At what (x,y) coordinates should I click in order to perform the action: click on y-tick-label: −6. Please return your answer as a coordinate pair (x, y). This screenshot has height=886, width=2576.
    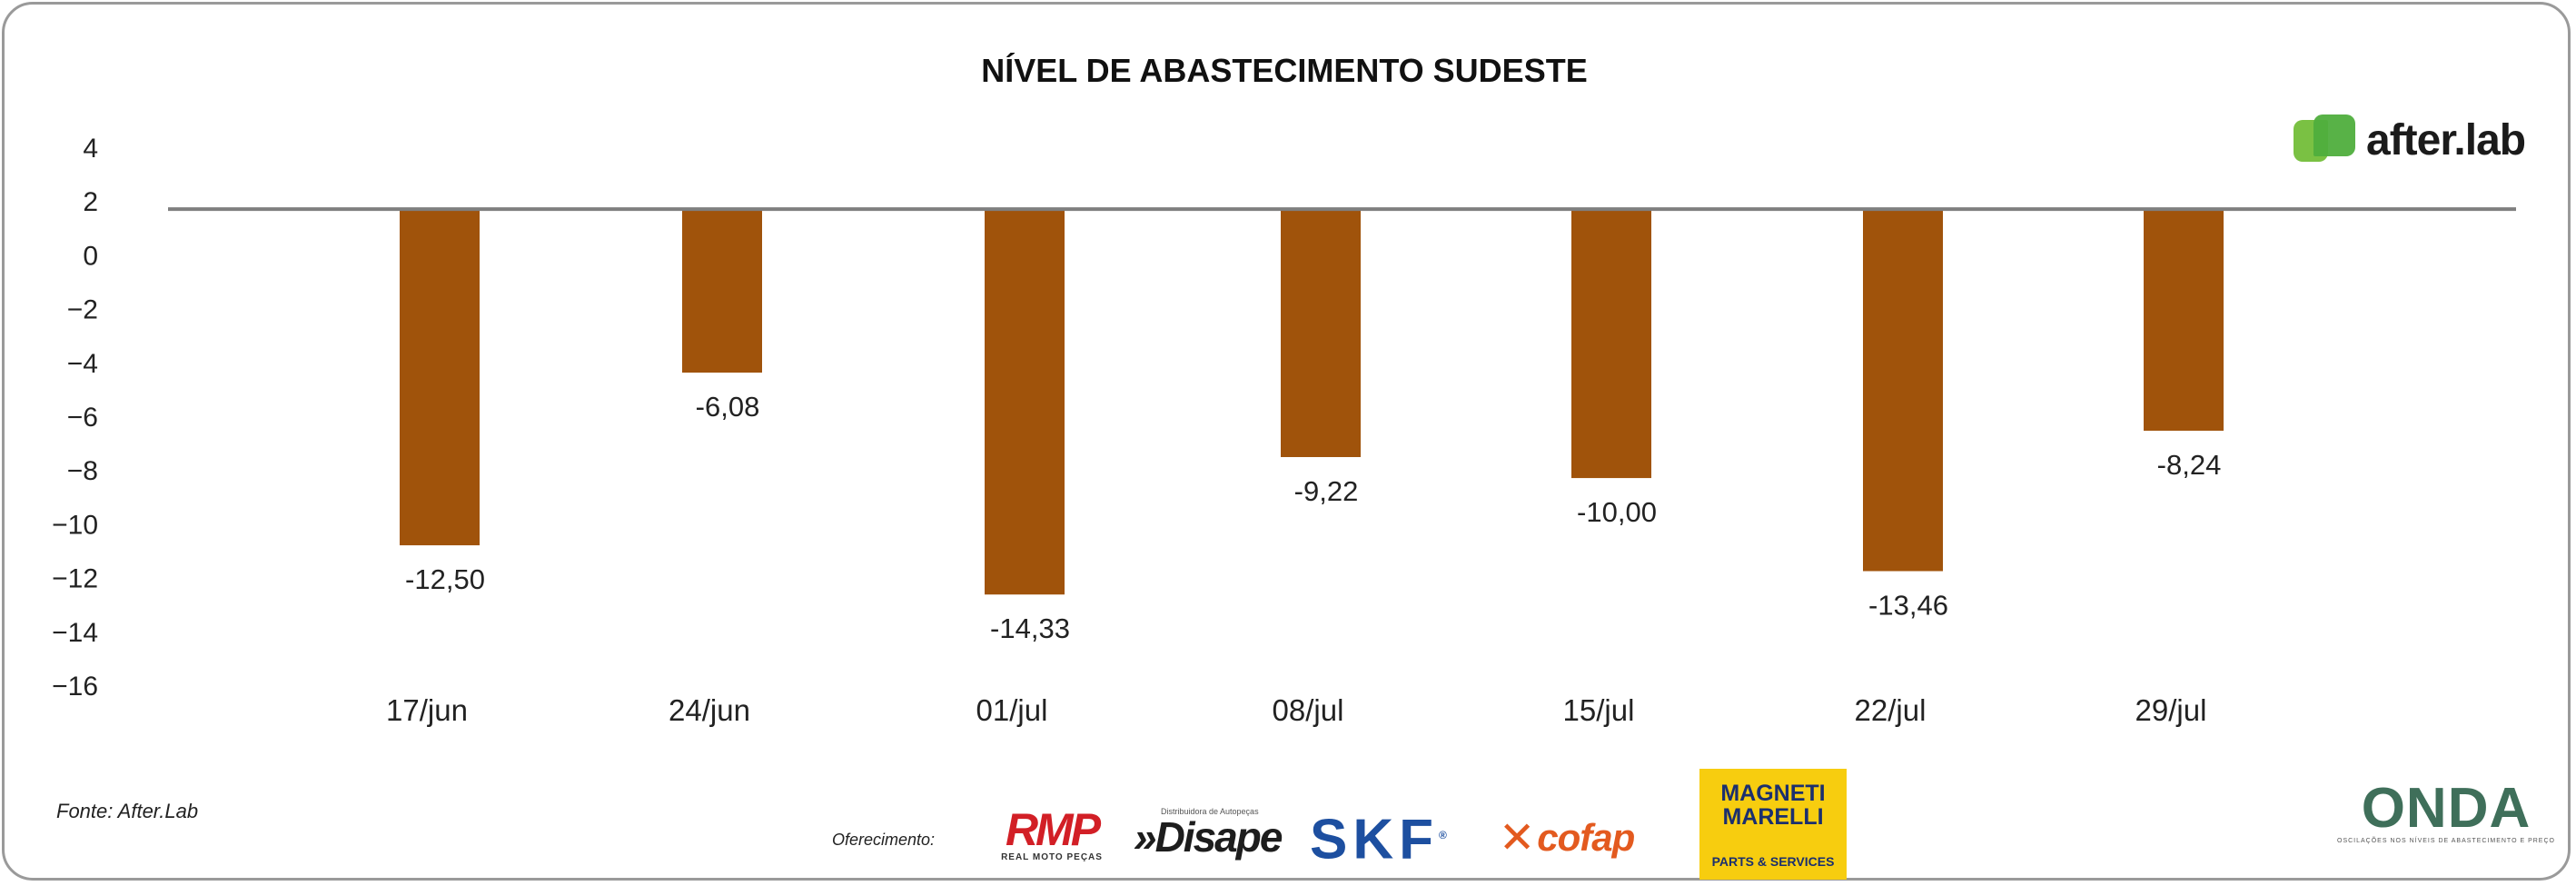
    Looking at the image, I should click on (82, 418).